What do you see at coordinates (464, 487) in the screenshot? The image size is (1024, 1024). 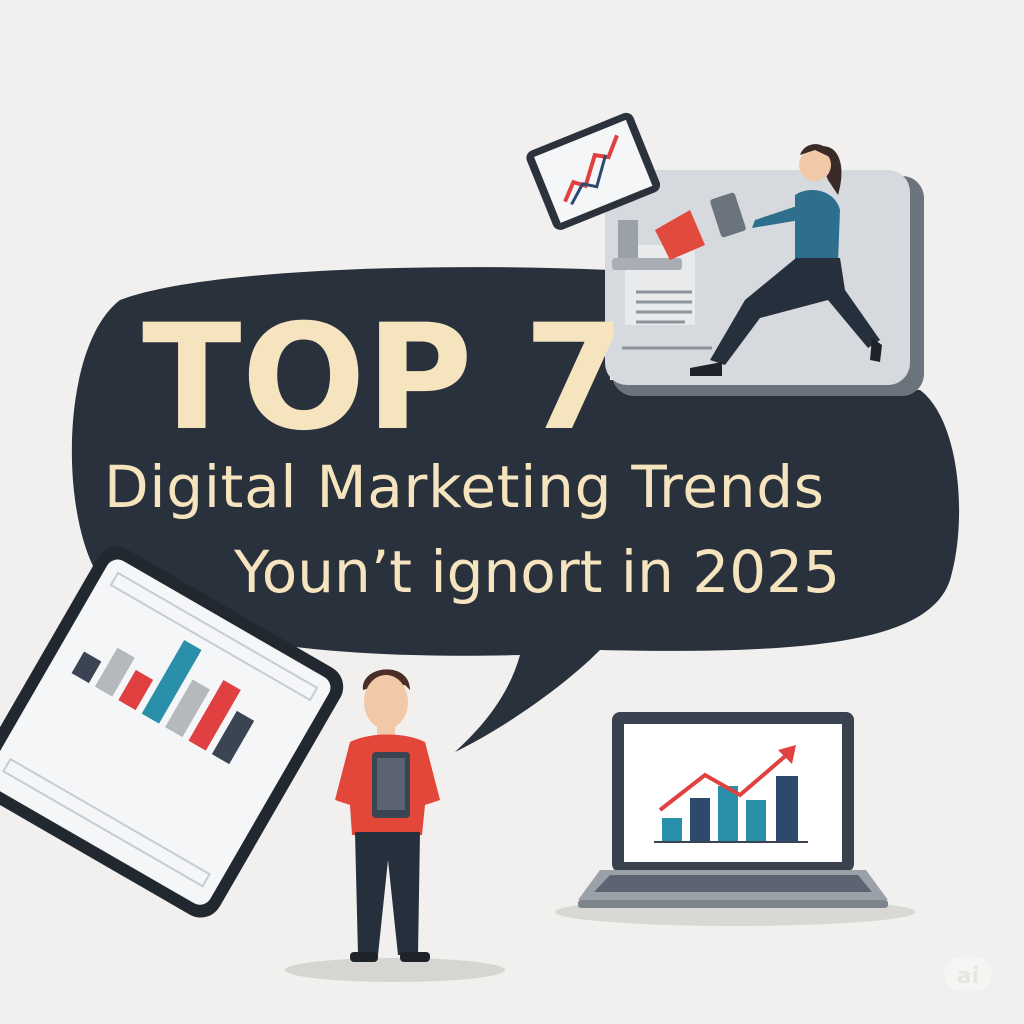 I see `headline-line1: Digital Marketing Trends` at bounding box center [464, 487].